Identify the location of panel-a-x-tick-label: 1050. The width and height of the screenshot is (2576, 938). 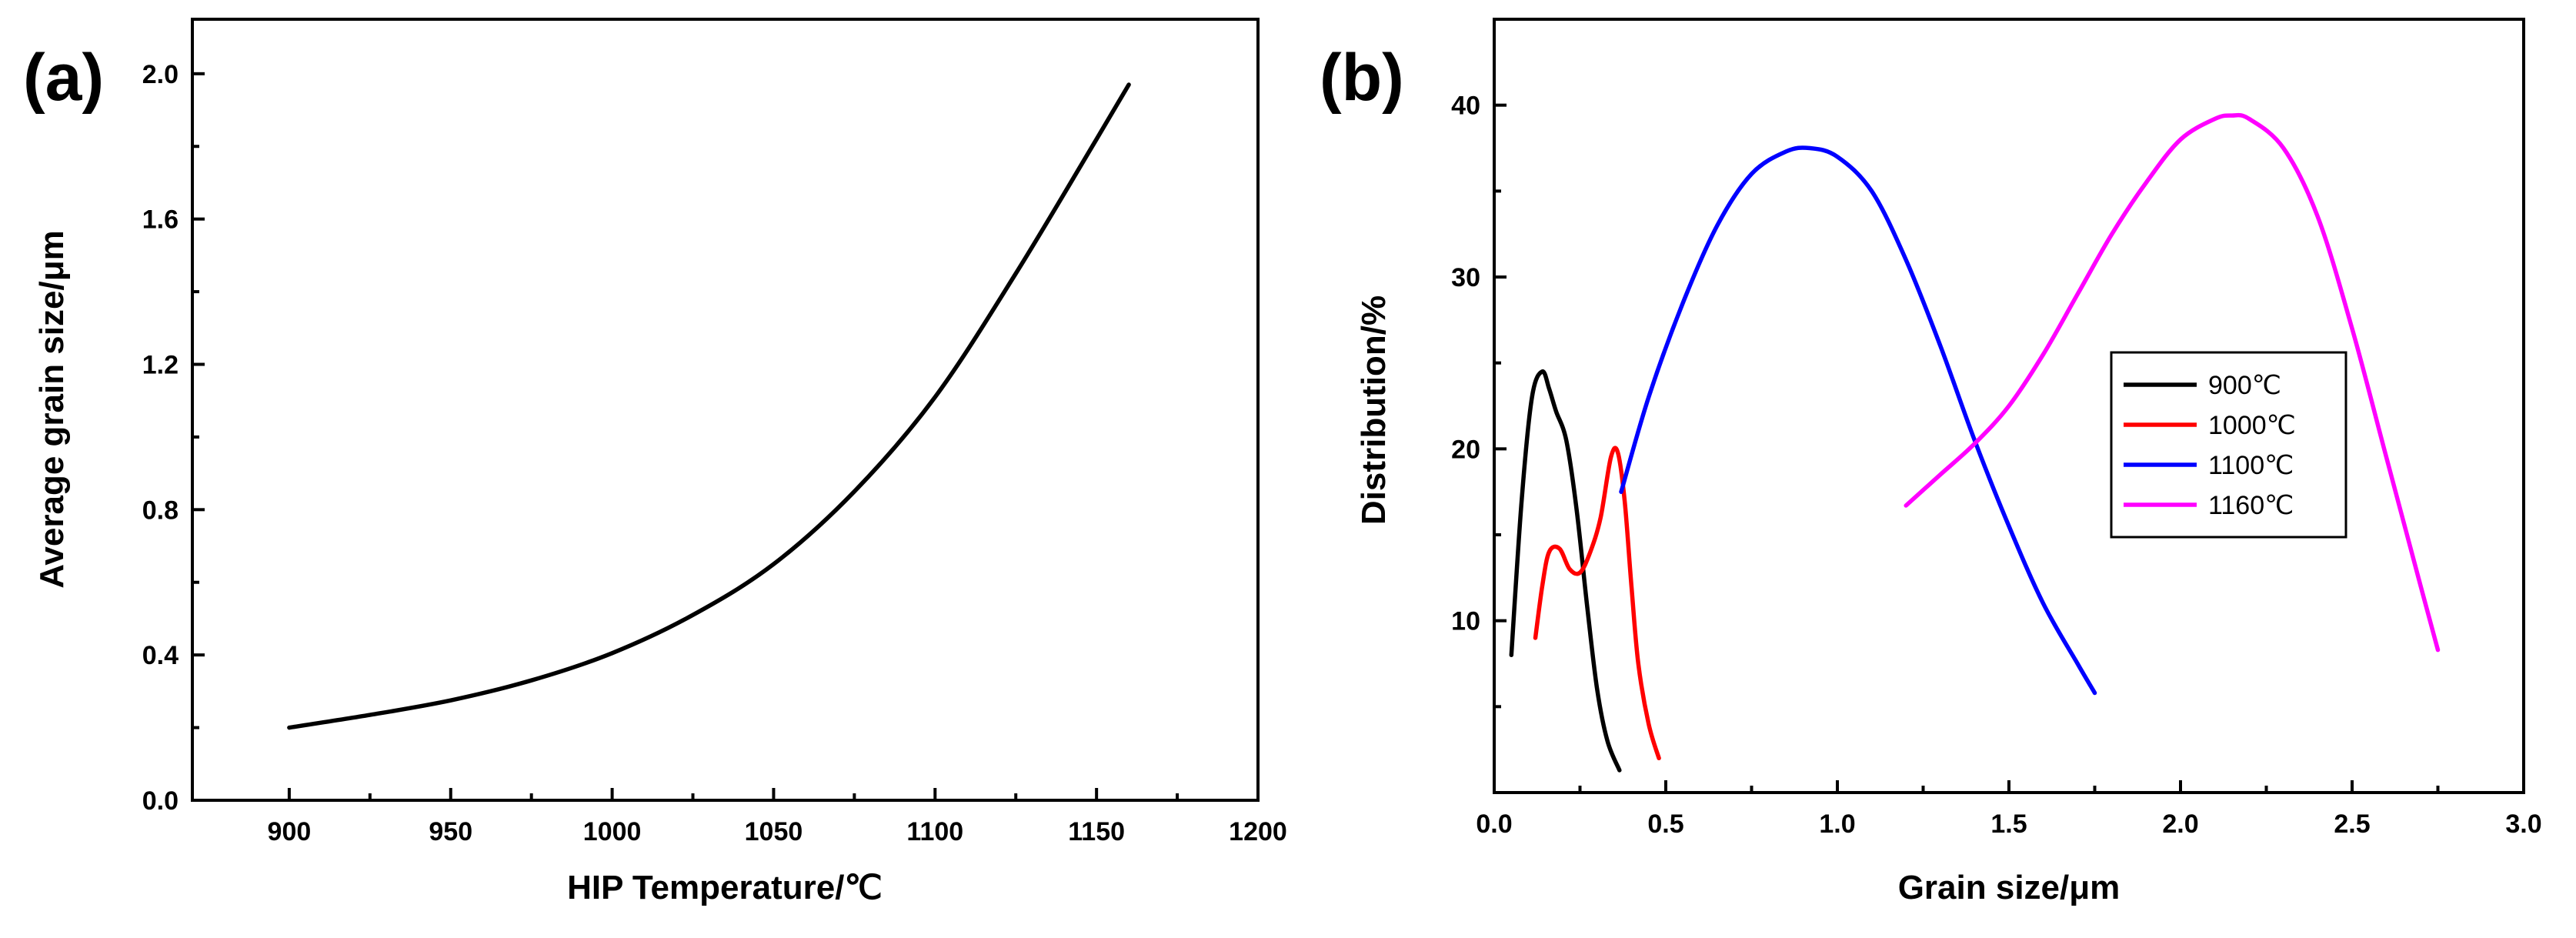
(774, 832).